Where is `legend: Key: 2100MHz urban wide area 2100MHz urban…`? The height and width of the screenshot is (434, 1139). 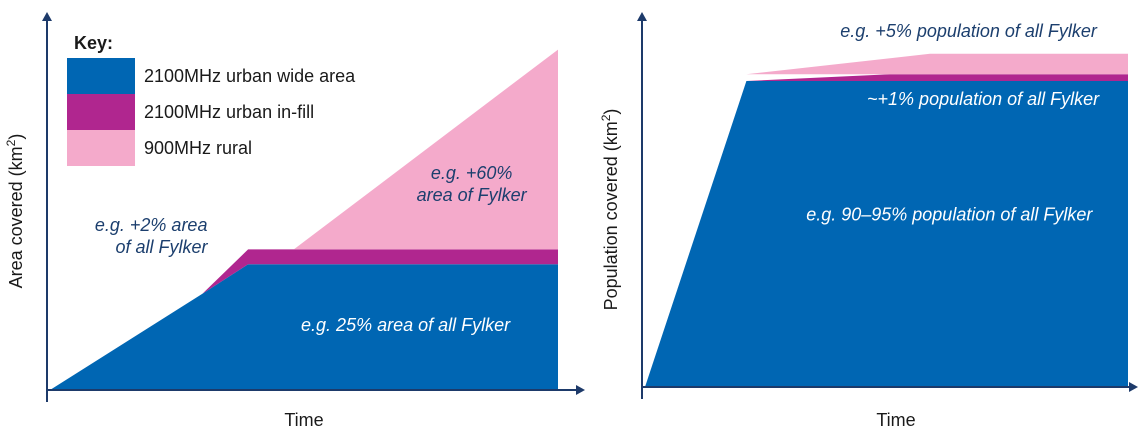 legend: Key: 2100MHz urban wide area 2100MHz urban… is located at coordinates (211, 99).